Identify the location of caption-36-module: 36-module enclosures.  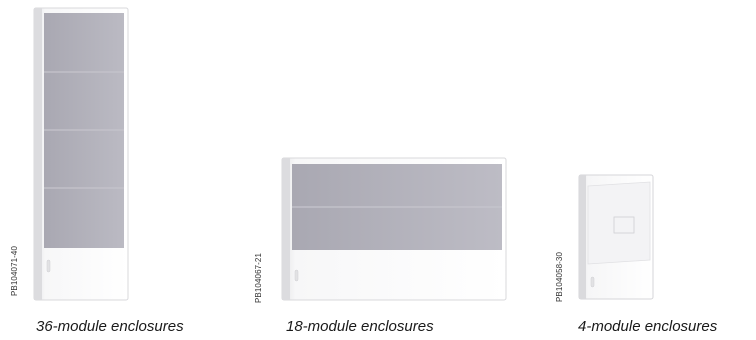
(110, 326).